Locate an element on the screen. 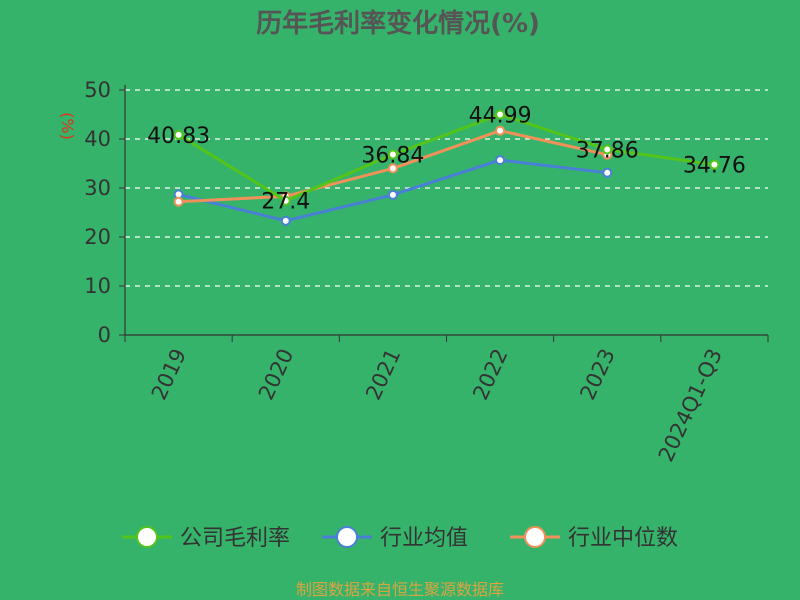  x-tick-labels: 2019 2020 2021 2022 2023 2024Q1-Q3 is located at coordinates (437, 405).